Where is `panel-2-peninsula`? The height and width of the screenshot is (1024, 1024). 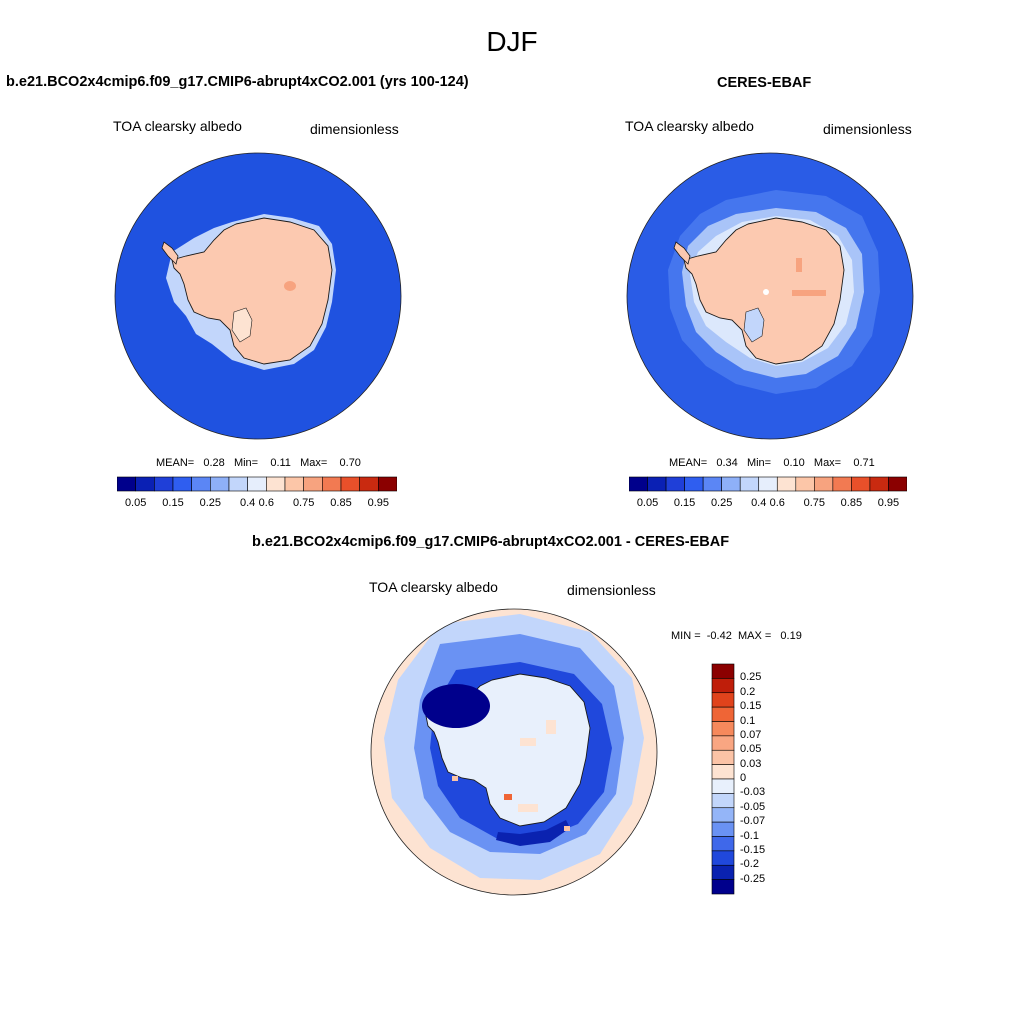
panel-2-peninsula is located at coordinates (682, 253).